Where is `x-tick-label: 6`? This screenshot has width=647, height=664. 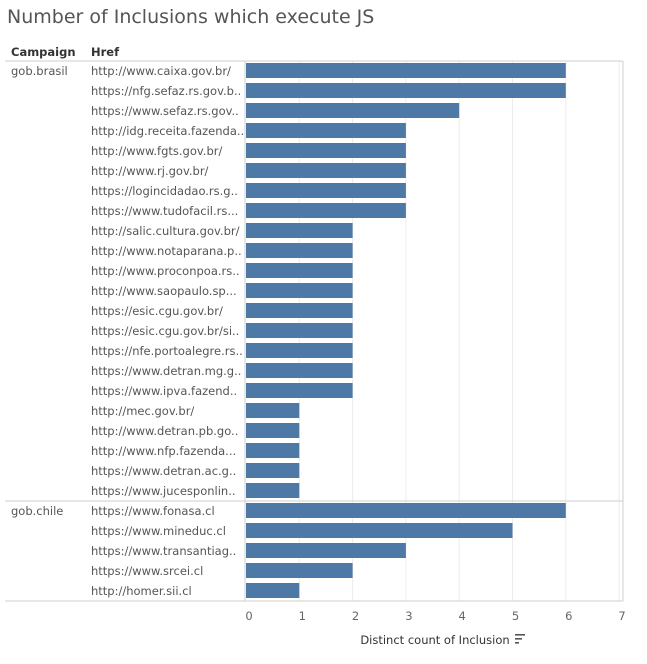 x-tick-label: 6 is located at coordinates (568, 616).